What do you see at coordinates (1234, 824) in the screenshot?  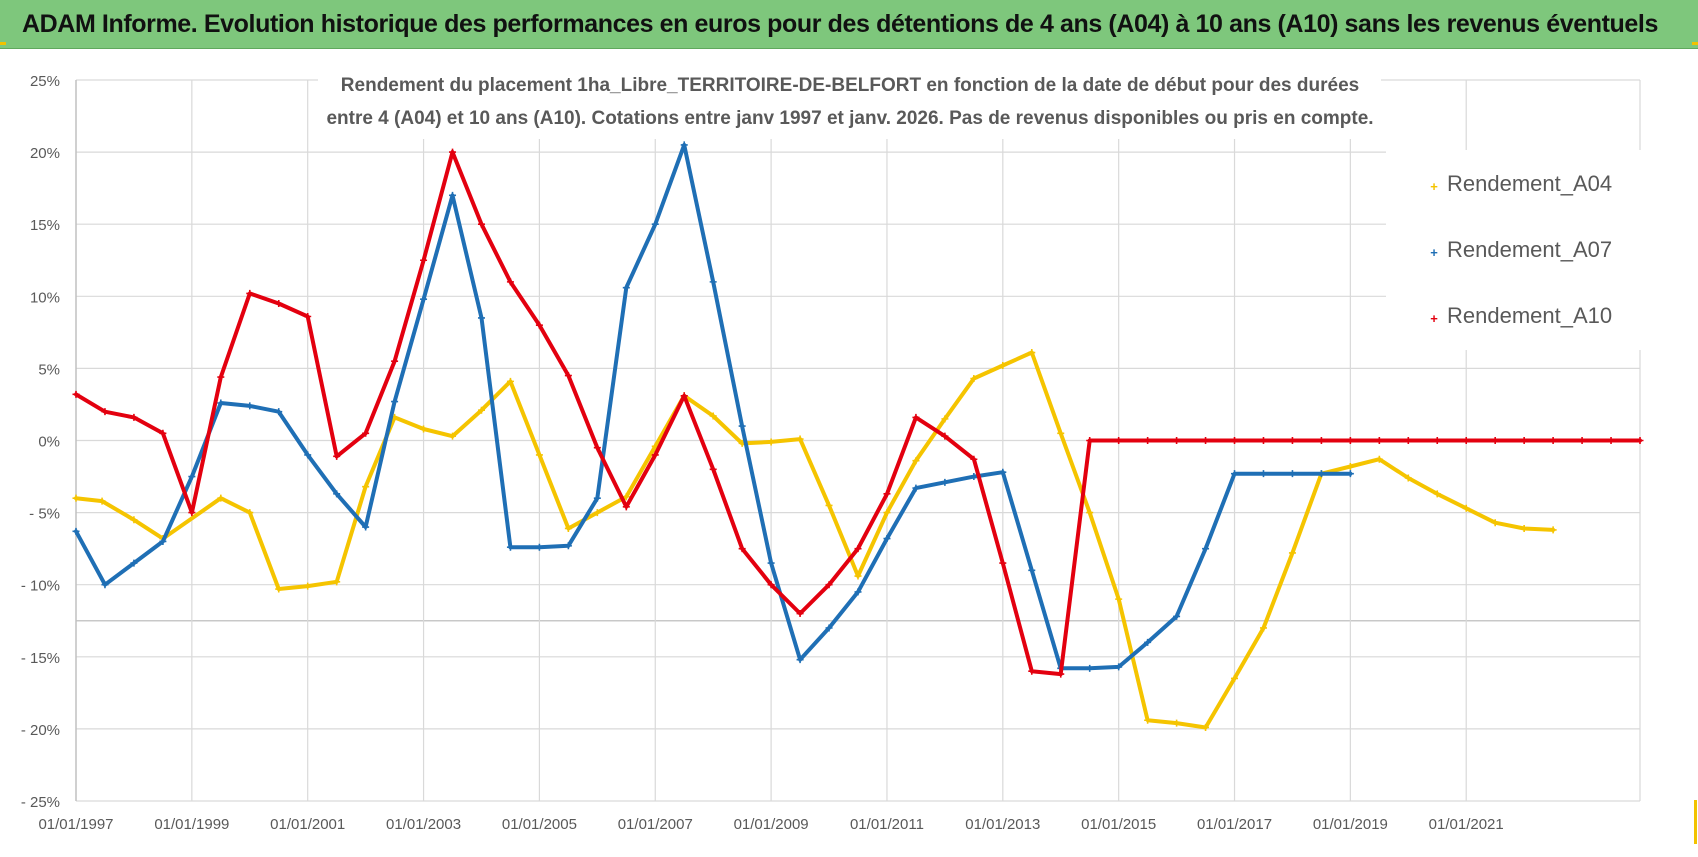 I see `x-tick-label: 01/01/2017` at bounding box center [1234, 824].